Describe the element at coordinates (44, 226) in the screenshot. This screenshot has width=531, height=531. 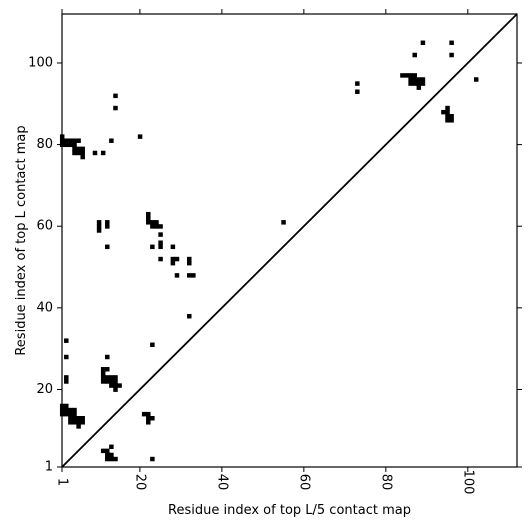
I see `y-tick-label: 60` at that location.